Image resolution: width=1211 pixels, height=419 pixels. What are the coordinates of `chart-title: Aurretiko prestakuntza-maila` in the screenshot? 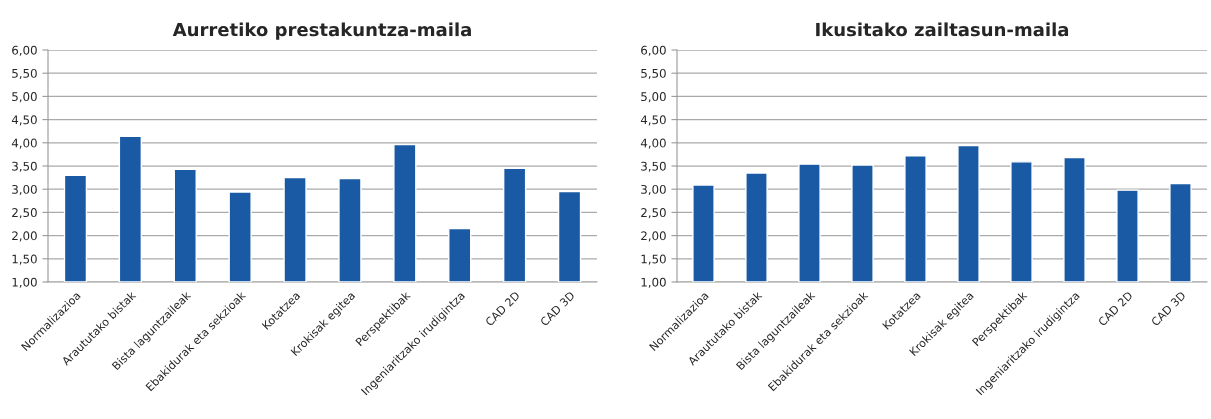 It's located at (321, 31).